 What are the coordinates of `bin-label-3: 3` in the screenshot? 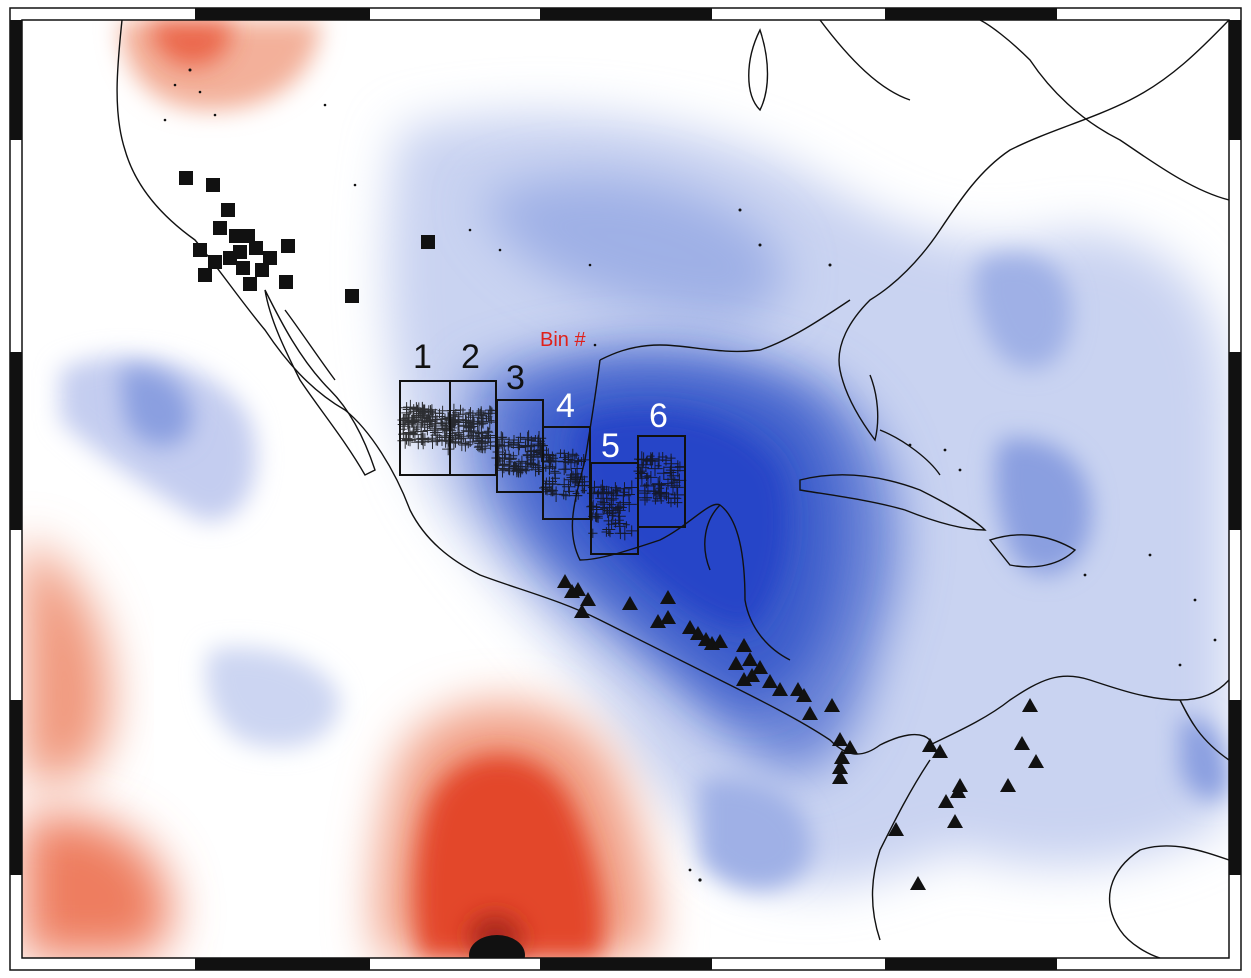 It's located at (515, 378).